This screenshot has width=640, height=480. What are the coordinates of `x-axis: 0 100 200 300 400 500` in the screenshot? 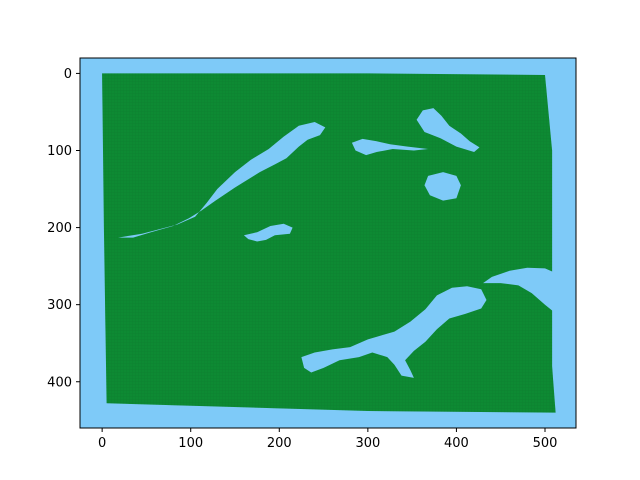 It's located at (327, 439).